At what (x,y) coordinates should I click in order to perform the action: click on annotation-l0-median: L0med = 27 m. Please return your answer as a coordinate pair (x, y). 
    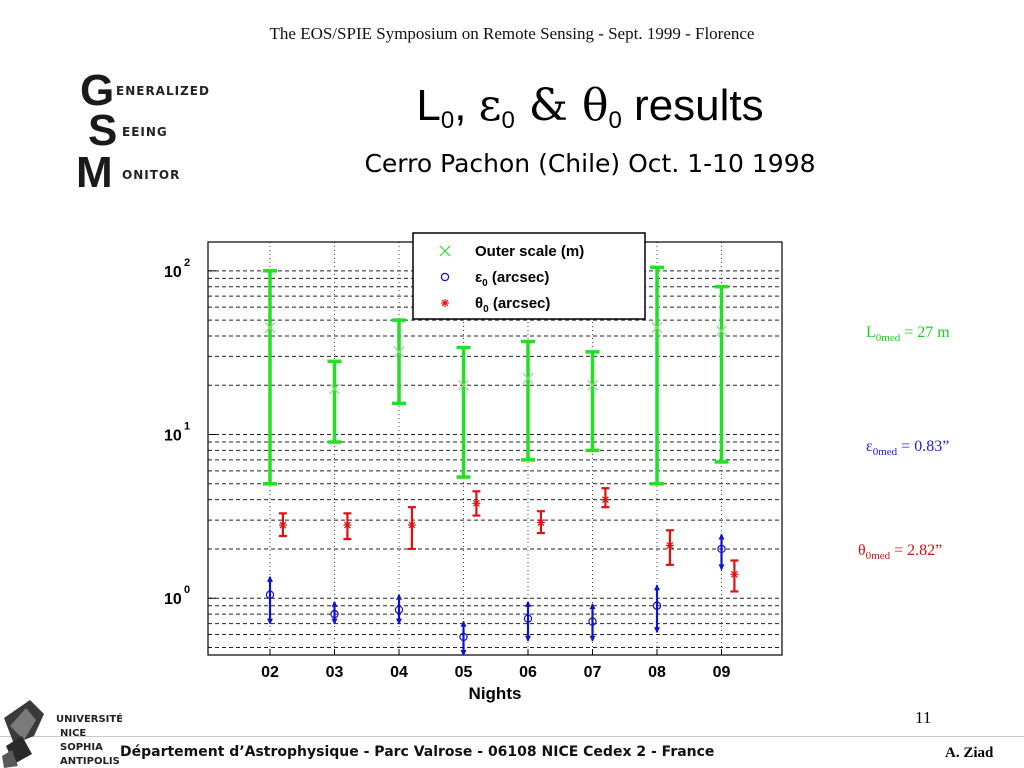
    Looking at the image, I should click on (908, 334).